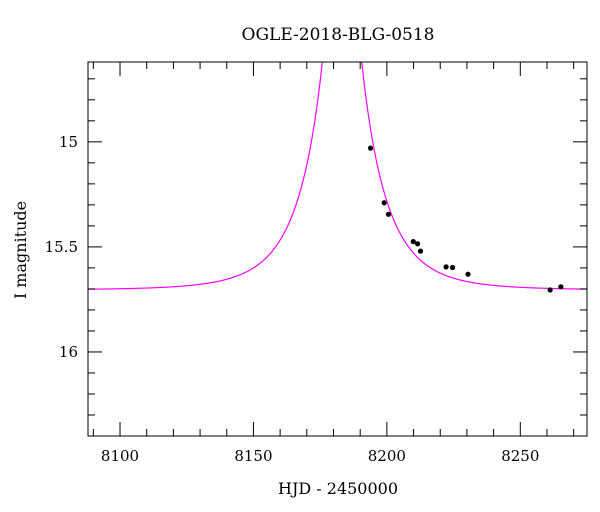 This screenshot has height=512, width=600. Describe the element at coordinates (320, 456) in the screenshot. I see `x-tick-labels: 8100 8150 8200 8250` at that location.